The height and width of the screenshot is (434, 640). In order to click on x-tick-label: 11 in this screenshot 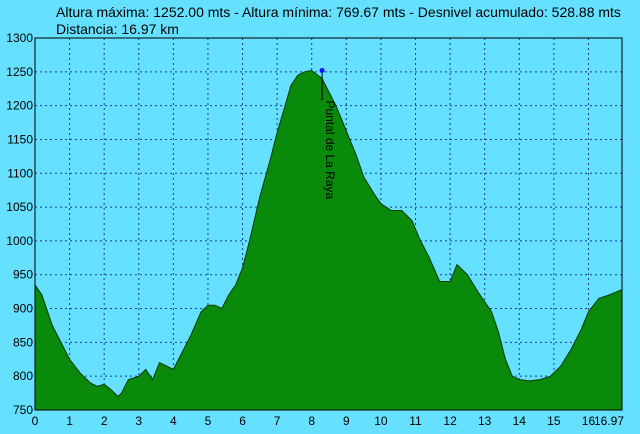, I will do `click(415, 421)`.